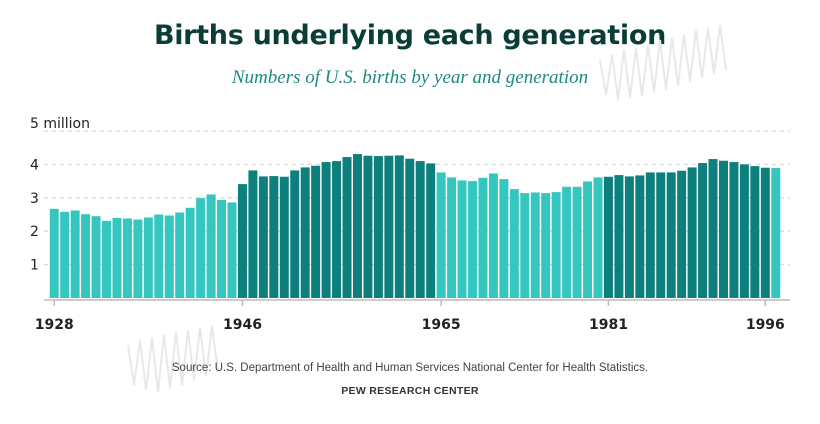 This screenshot has height=424, width=820. What do you see at coordinates (253, 234) in the screenshot?
I see `bar-1947` at bounding box center [253, 234].